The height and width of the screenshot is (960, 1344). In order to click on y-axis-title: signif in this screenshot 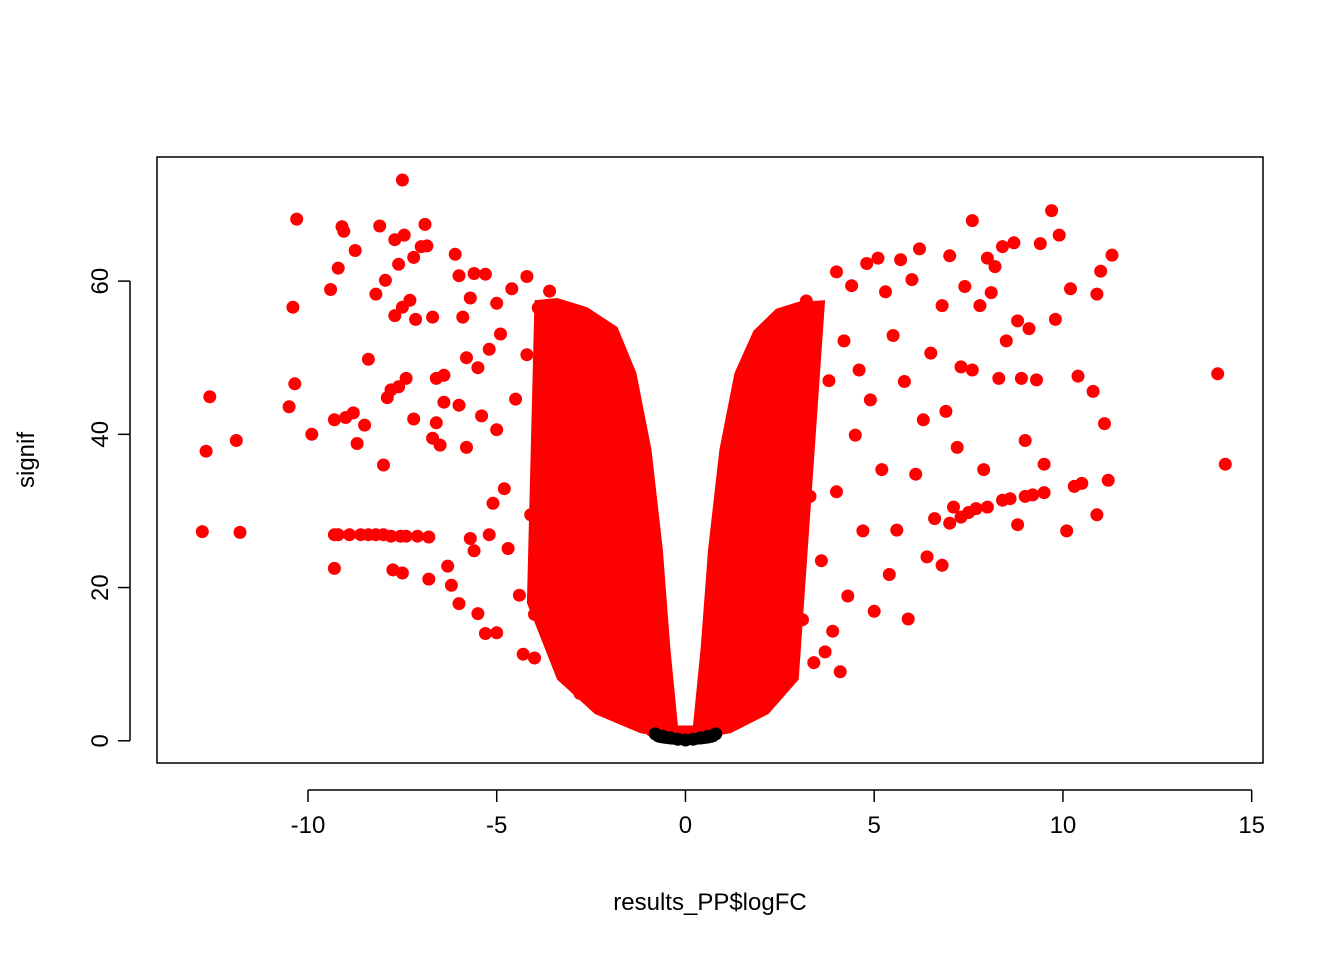, I will do `click(26, 460)`.